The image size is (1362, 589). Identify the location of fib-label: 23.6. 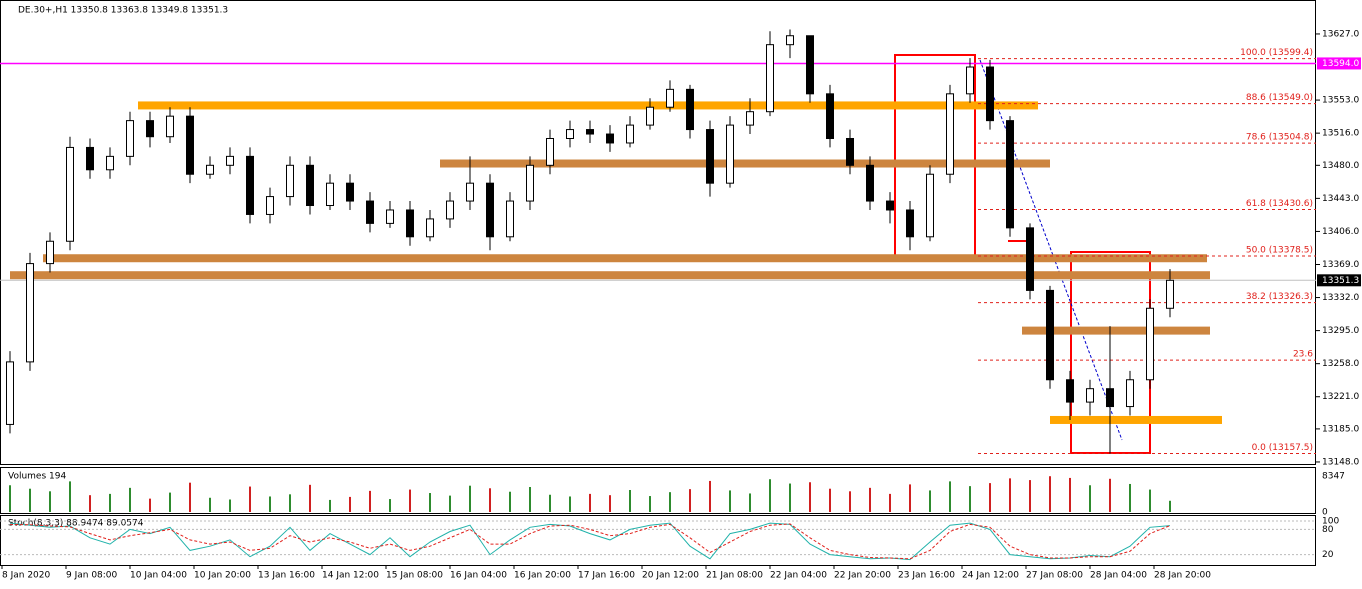
(1303, 355).